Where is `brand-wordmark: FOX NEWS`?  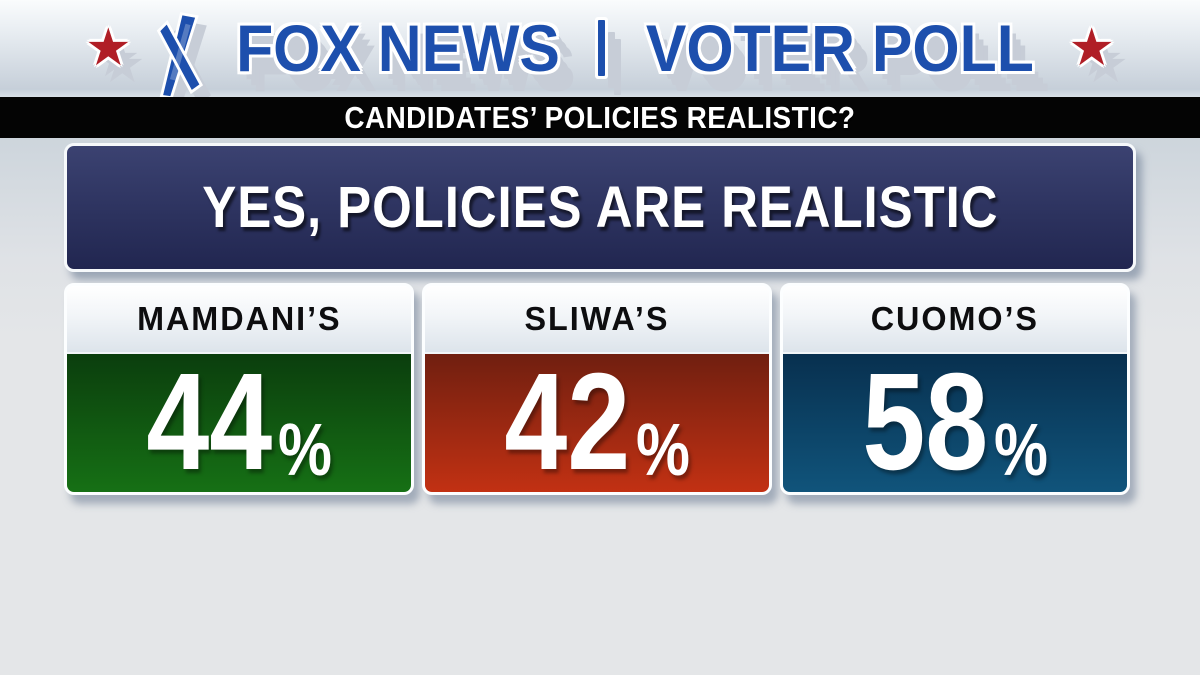 brand-wordmark: FOX NEWS is located at coordinates (397, 47).